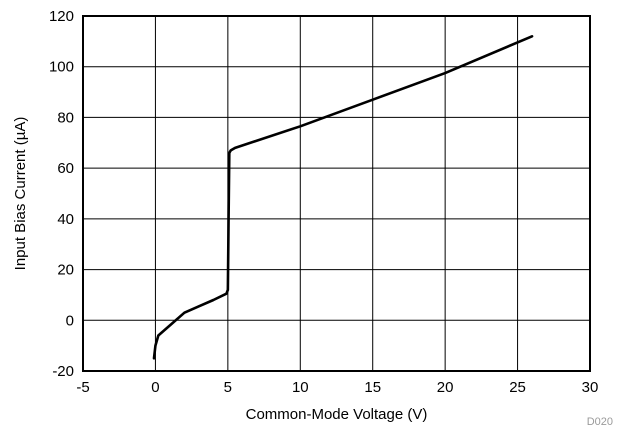 This screenshot has height=430, width=621. What do you see at coordinates (228, 387) in the screenshot?
I see `x-tick-label: 5` at bounding box center [228, 387].